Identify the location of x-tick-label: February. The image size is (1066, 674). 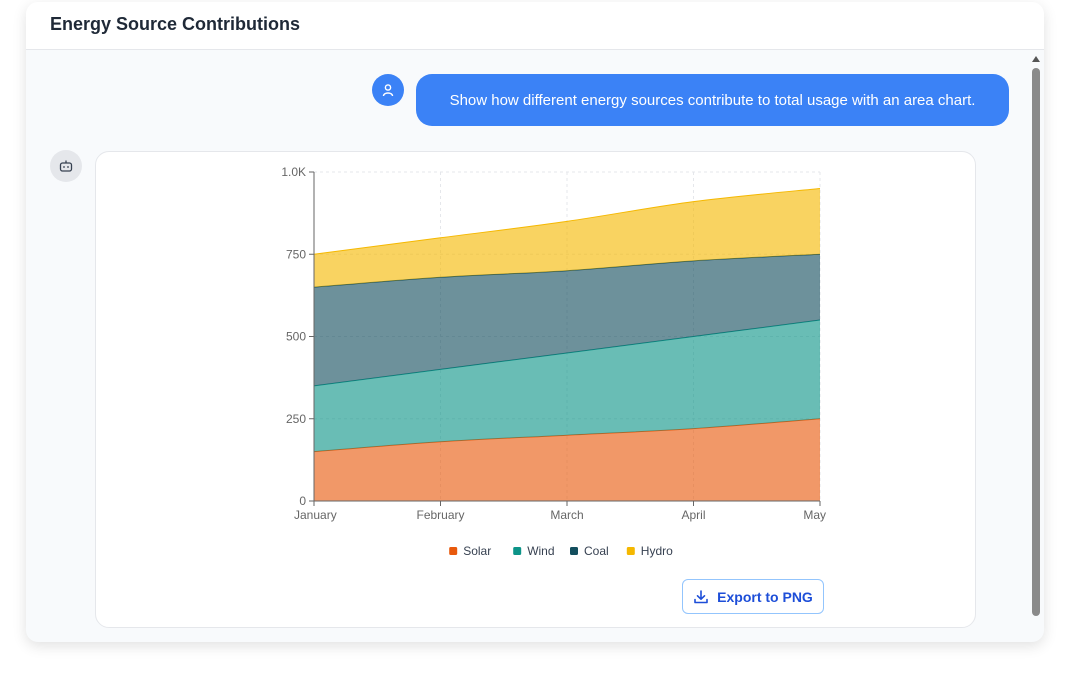
(440, 515).